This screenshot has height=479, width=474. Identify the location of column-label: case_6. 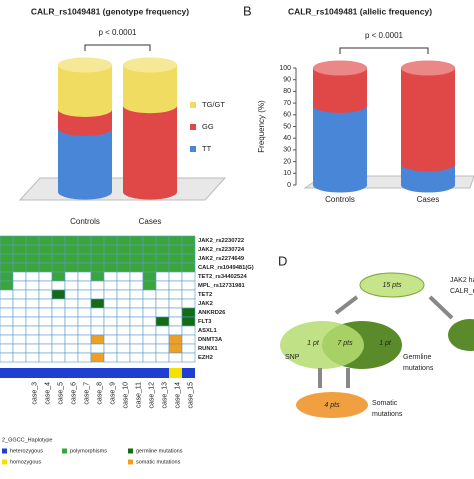
(73, 393).